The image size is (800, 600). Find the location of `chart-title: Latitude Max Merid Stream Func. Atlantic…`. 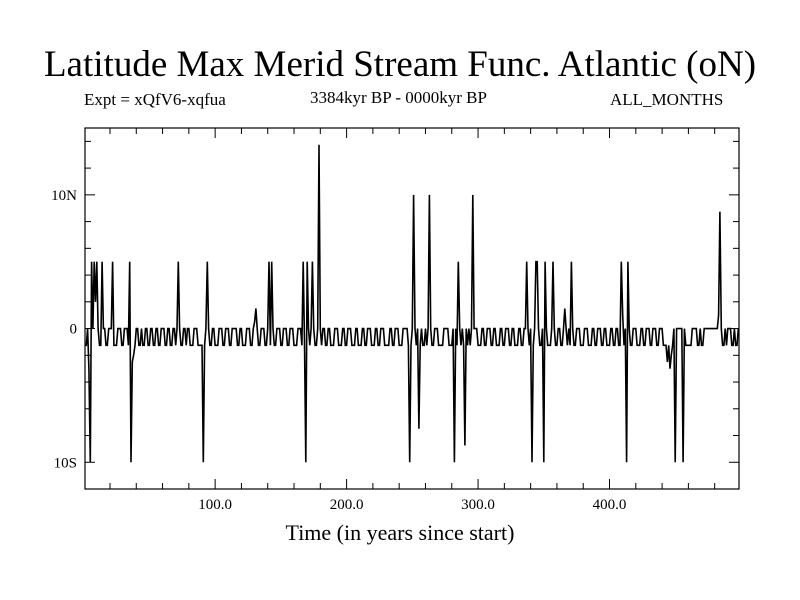

chart-title: Latitude Max Merid Stream Func. Atlantic… is located at coordinates (400, 64).